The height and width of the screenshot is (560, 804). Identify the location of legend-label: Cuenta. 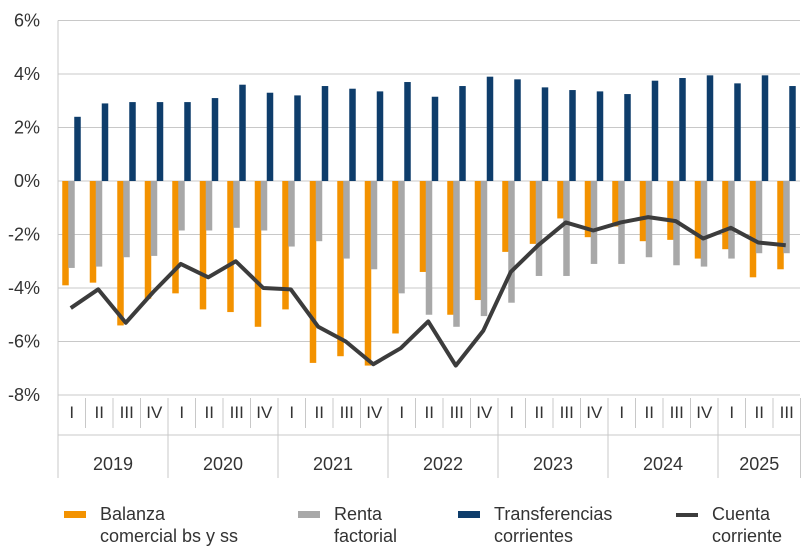
(741, 514).